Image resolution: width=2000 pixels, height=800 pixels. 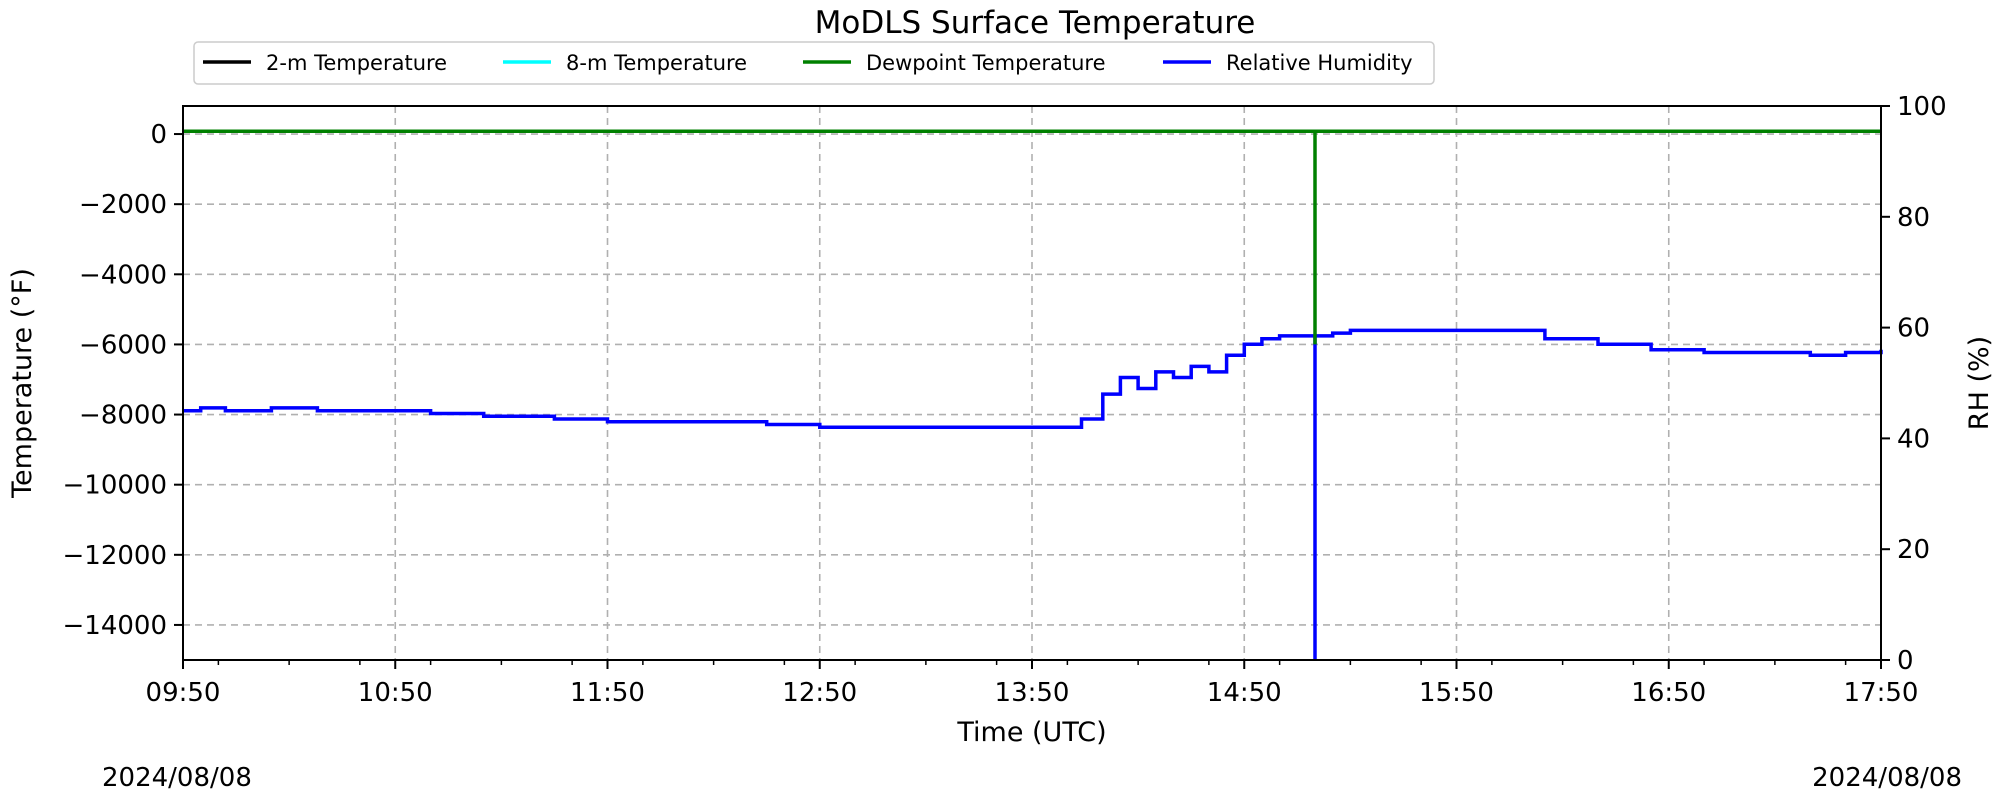 What do you see at coordinates (1913, 218) in the screenshot?
I see `y2-tick-label: 80` at bounding box center [1913, 218].